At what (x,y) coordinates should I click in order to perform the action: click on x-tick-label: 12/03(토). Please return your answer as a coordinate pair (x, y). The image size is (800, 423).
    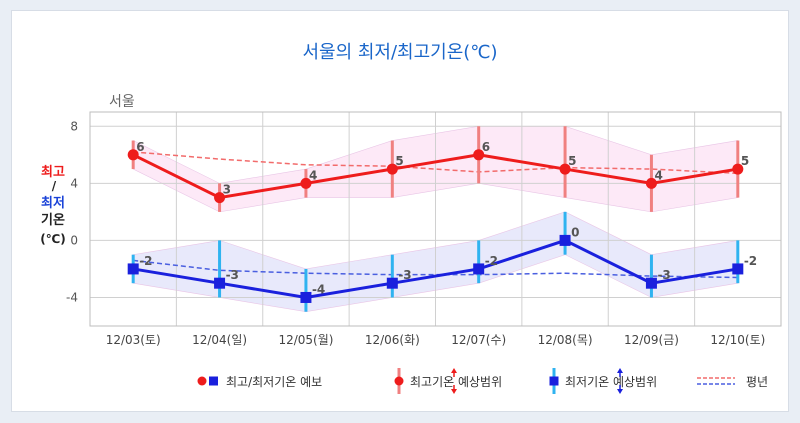
    Looking at the image, I should click on (133, 340).